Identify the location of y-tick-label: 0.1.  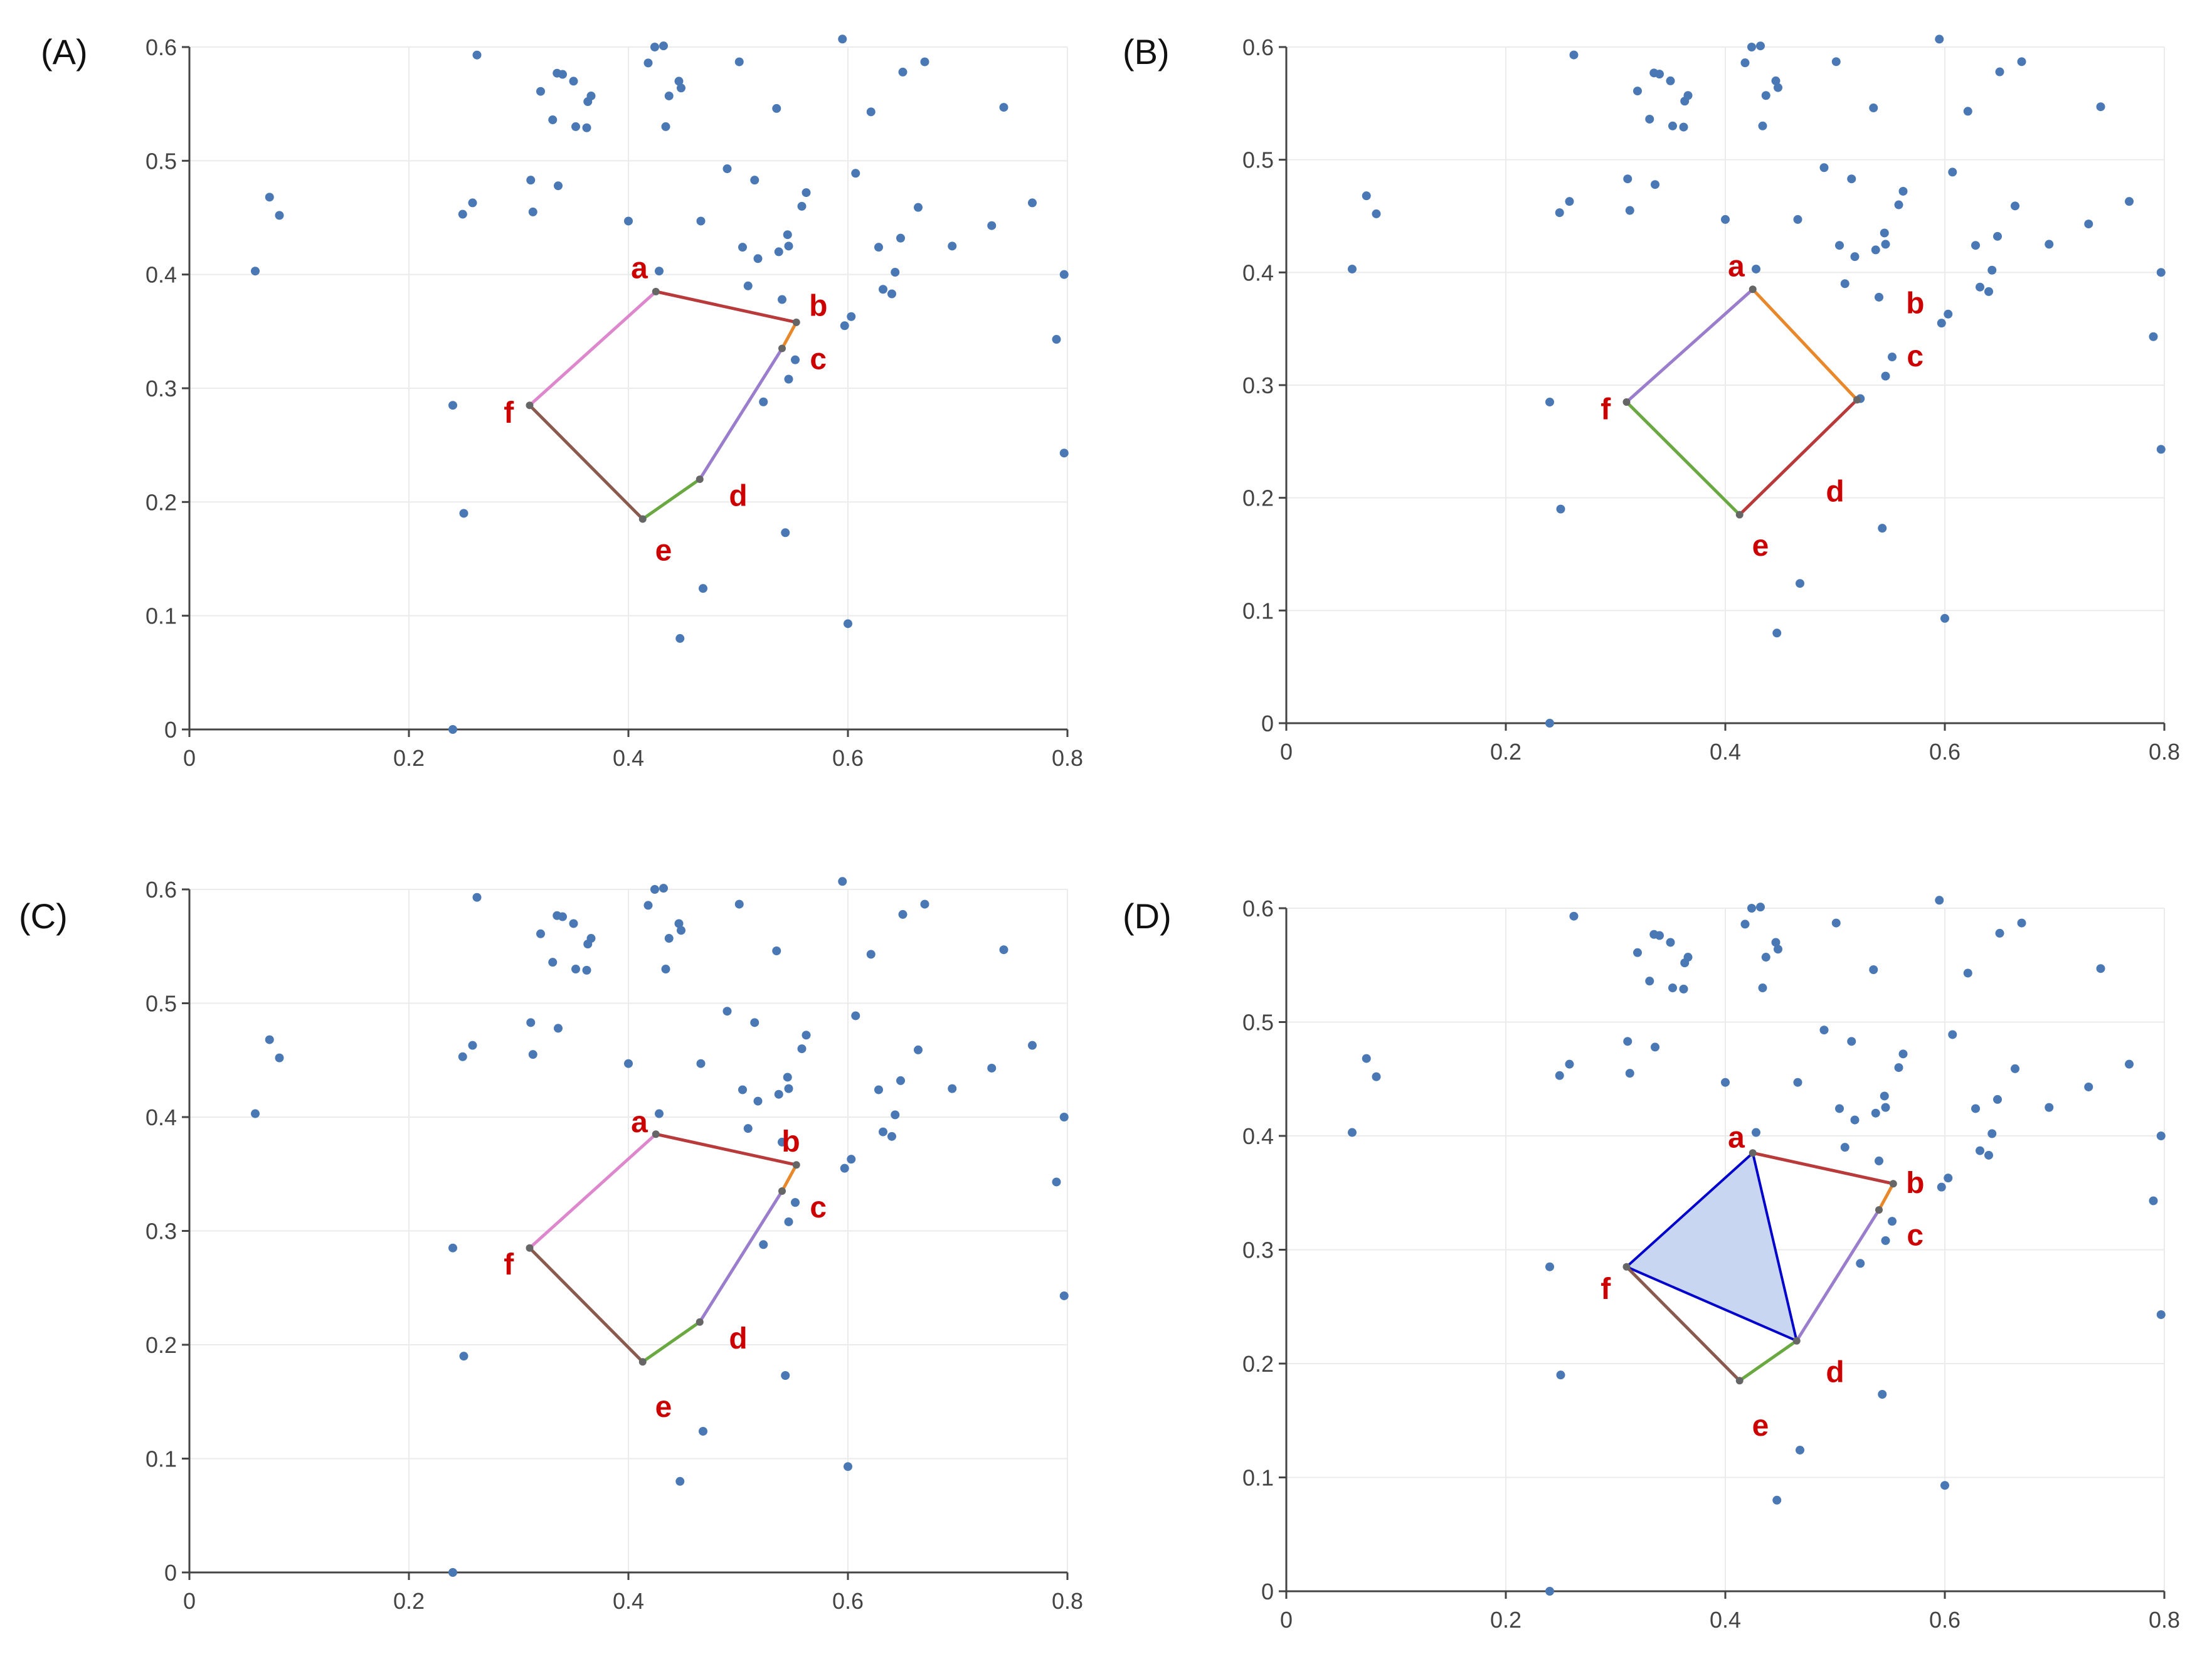
(1258, 610).